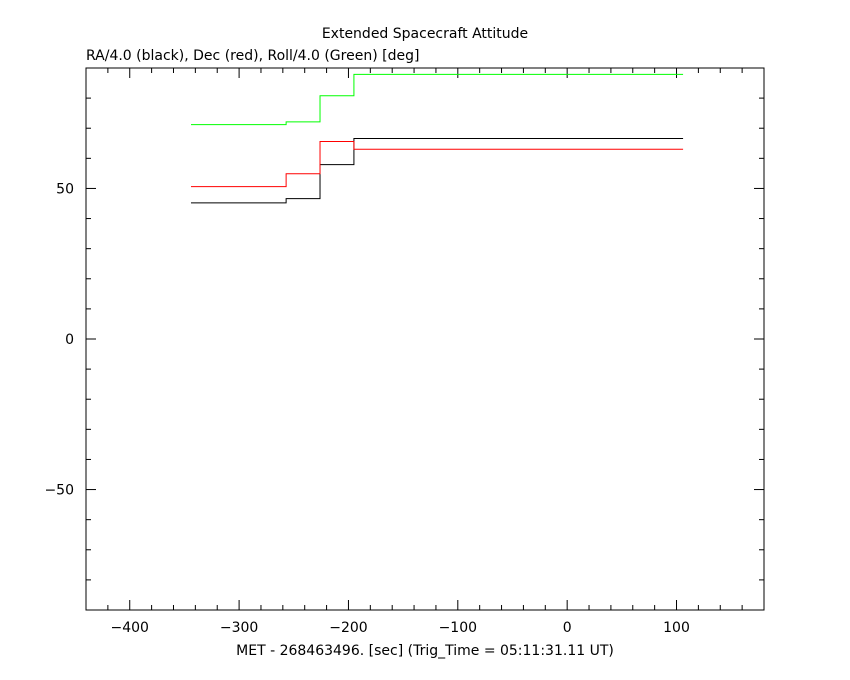 Image resolution: width=850 pixels, height=680 pixels. What do you see at coordinates (348, 628) in the screenshot?
I see `x-tick-label: −200` at bounding box center [348, 628].